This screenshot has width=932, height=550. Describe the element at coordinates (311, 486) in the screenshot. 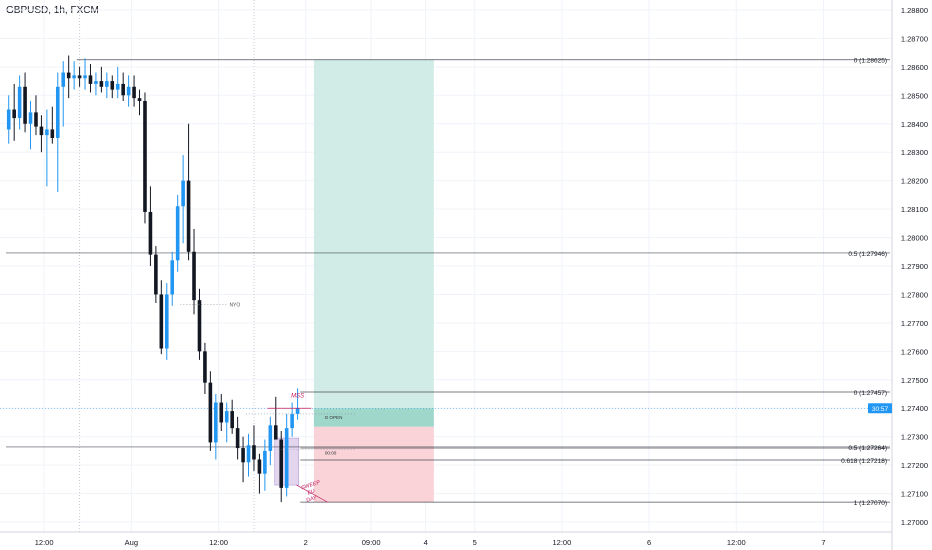

I see `sweep-label: SWEEP` at that location.